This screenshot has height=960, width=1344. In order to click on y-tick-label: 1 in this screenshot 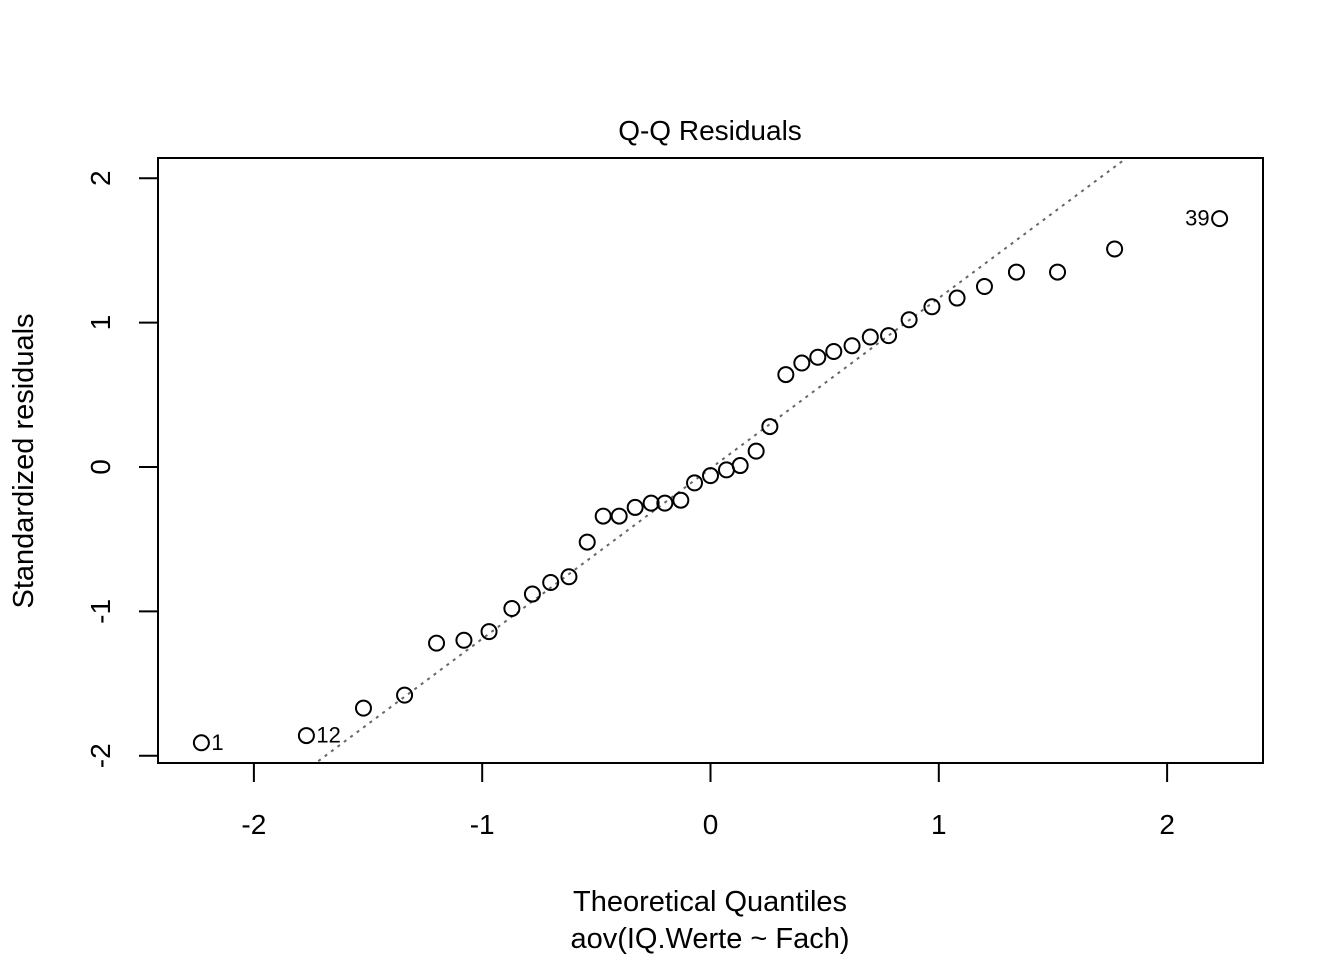, I will do `click(100, 323)`.